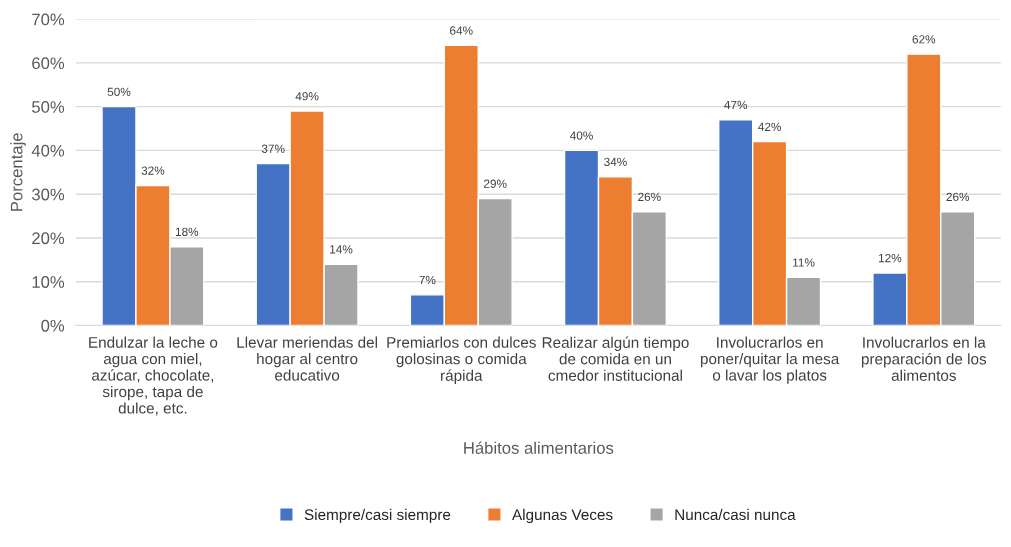 Image resolution: width=1011 pixels, height=547 pixels. Describe the element at coordinates (562, 516) in the screenshot. I see `legend-label: Algunas Veces` at that location.